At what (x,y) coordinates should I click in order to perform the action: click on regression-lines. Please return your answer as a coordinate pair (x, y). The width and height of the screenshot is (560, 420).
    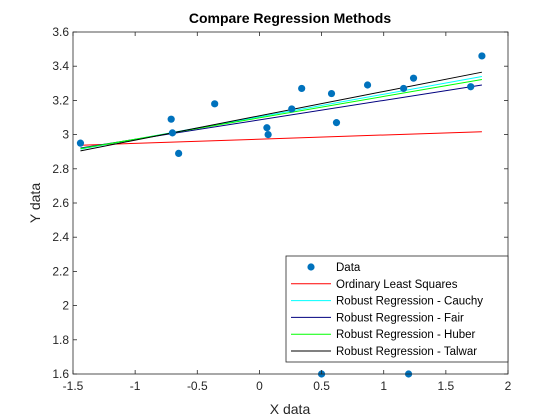
    Looking at the image, I should click on (281, 111).